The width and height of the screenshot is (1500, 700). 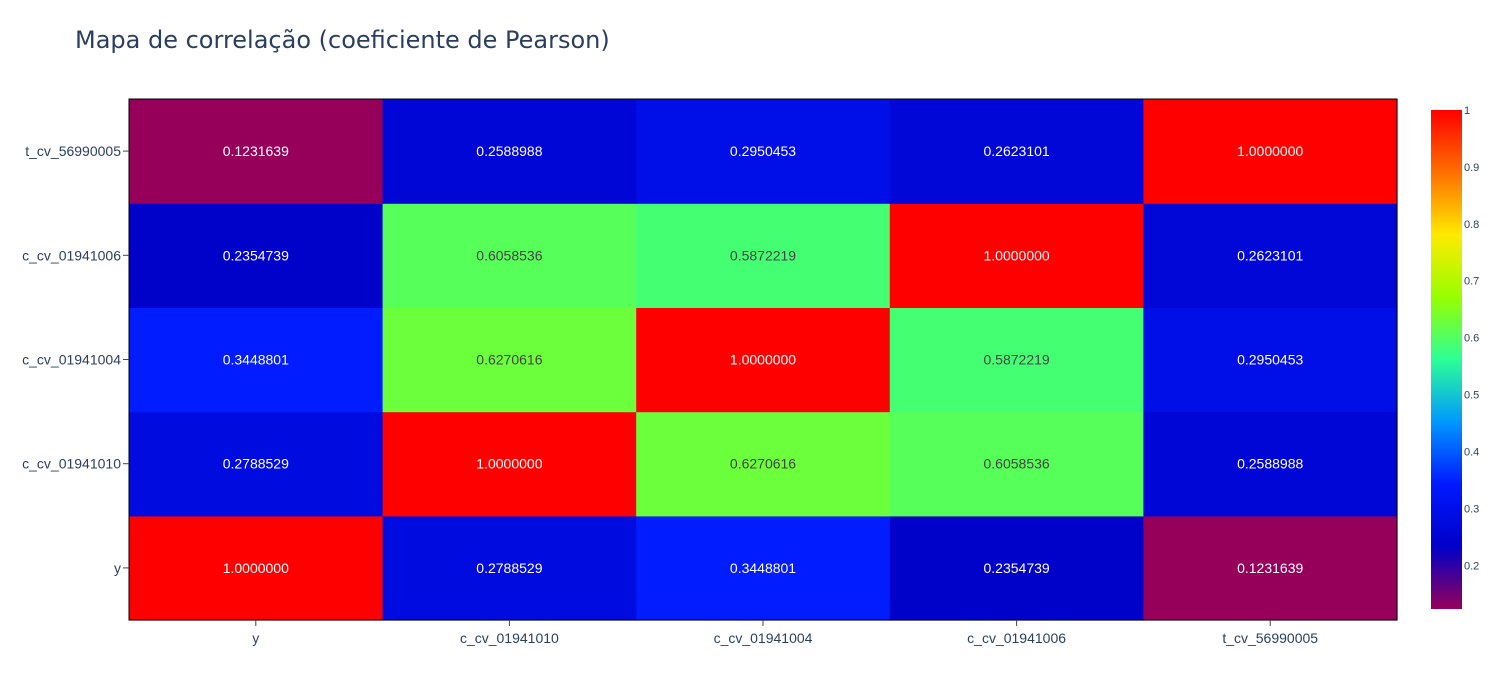 I want to click on x-tick-label-2: c_cv_01941004, so click(x=763, y=638).